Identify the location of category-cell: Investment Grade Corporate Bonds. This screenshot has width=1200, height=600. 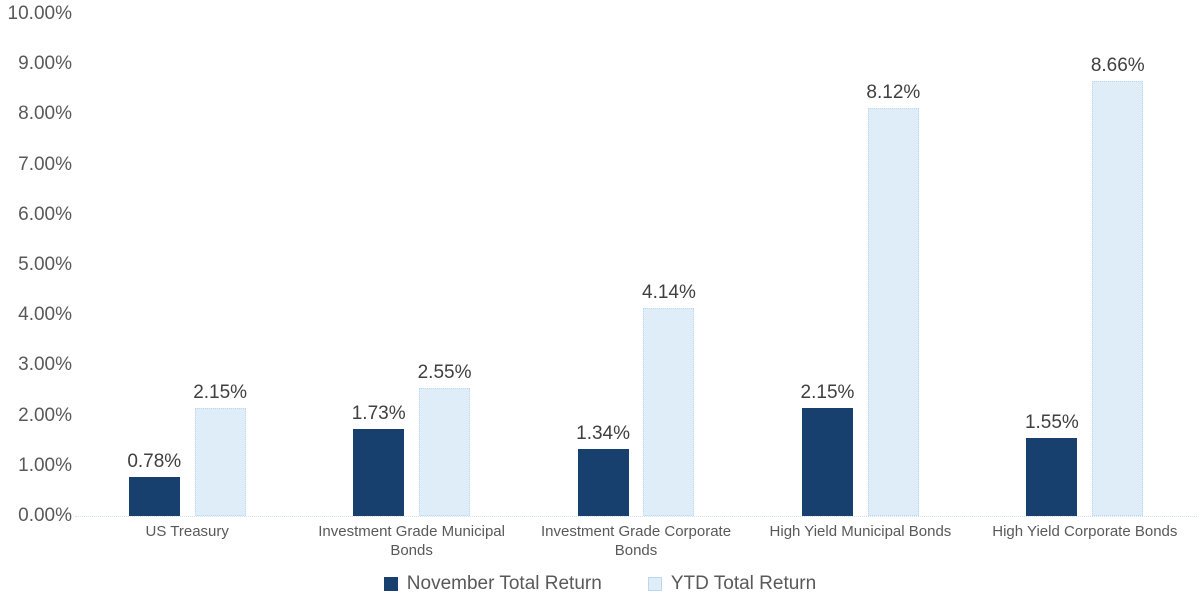
(636, 541).